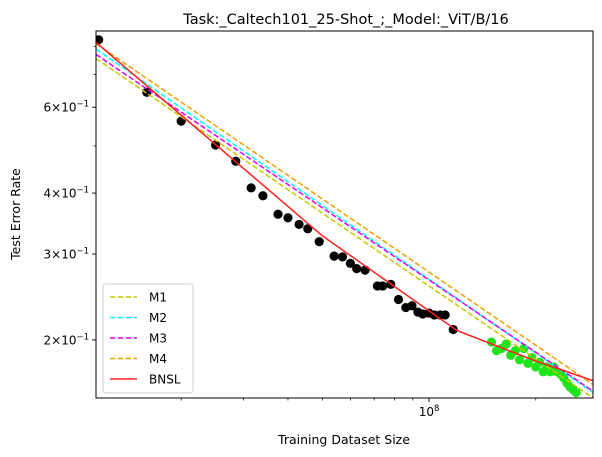 The height and width of the screenshot is (457, 602). What do you see at coordinates (158, 298) in the screenshot?
I see `legend-label-m1: M1` at bounding box center [158, 298].